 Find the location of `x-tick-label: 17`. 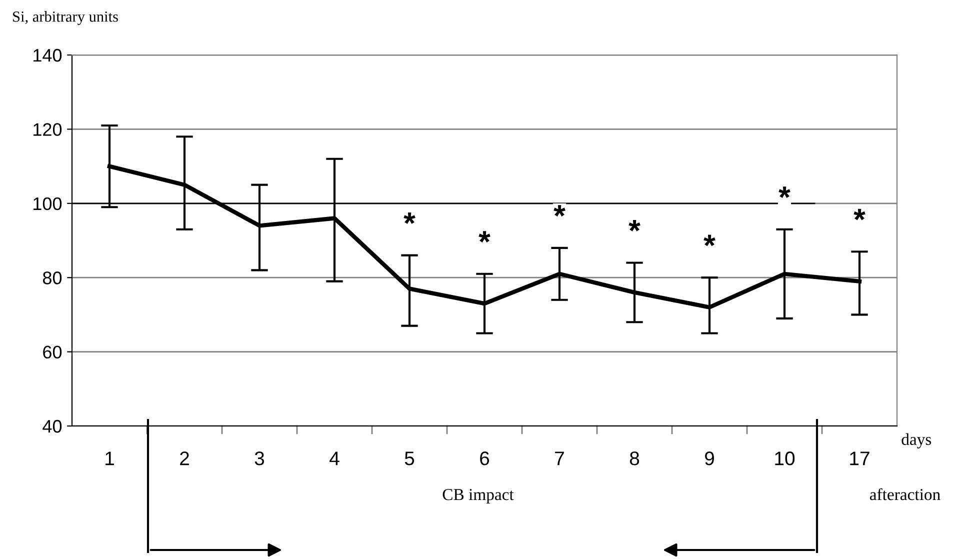

x-tick-label: 17 is located at coordinates (860, 459).